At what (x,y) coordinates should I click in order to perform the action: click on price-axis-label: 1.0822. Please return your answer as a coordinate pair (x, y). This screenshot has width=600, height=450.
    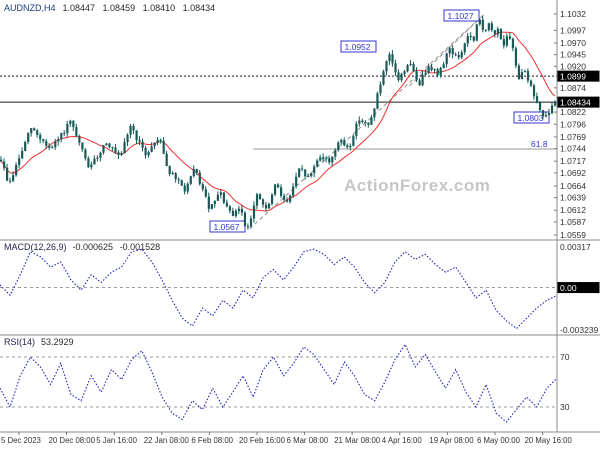
    Looking at the image, I should click on (573, 112).